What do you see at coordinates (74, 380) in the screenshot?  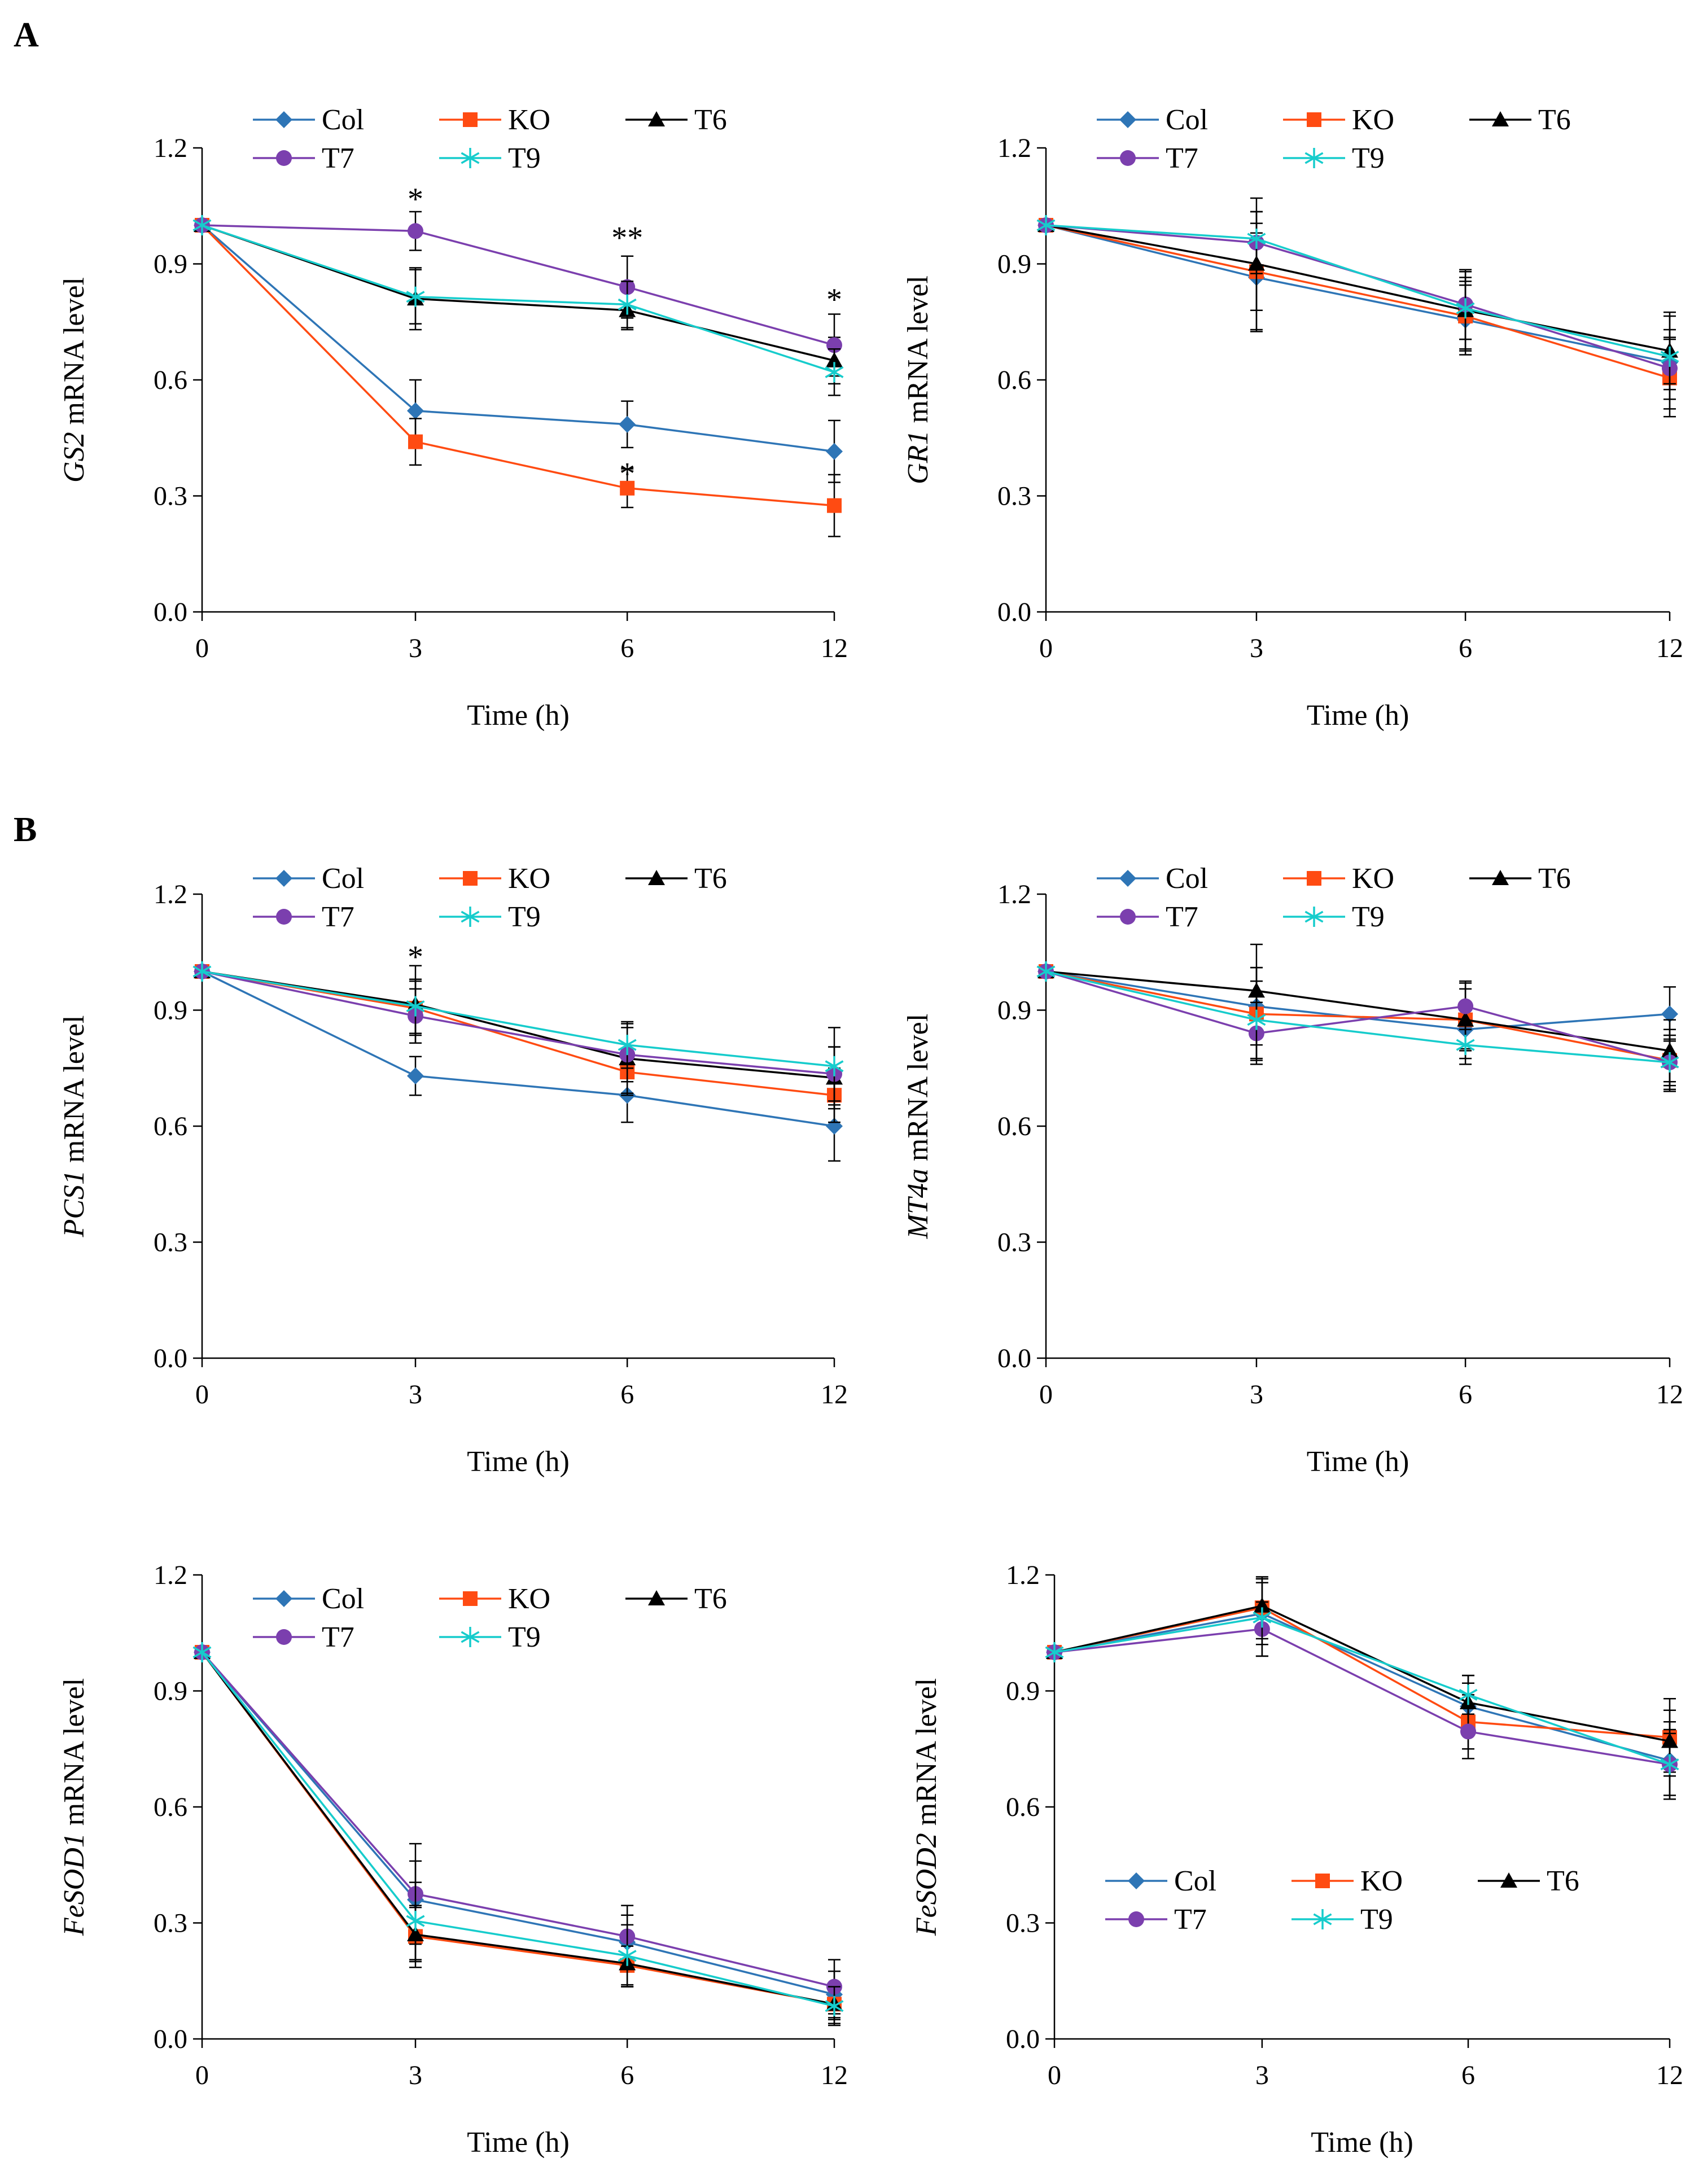 I see `y-axis-title: GS2 mRNA level` at bounding box center [74, 380].